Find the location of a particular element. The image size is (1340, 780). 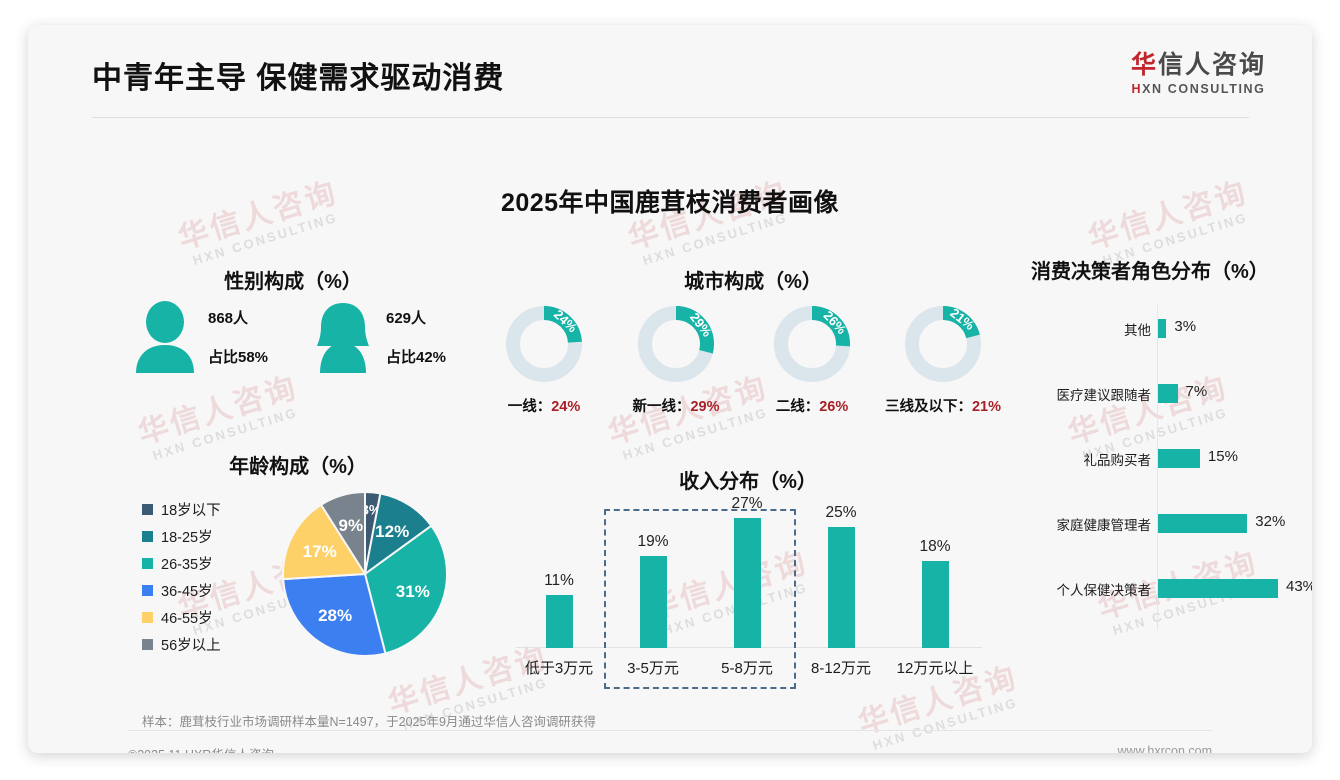

donut-caption: 一线：24% is located at coordinates (544, 405).